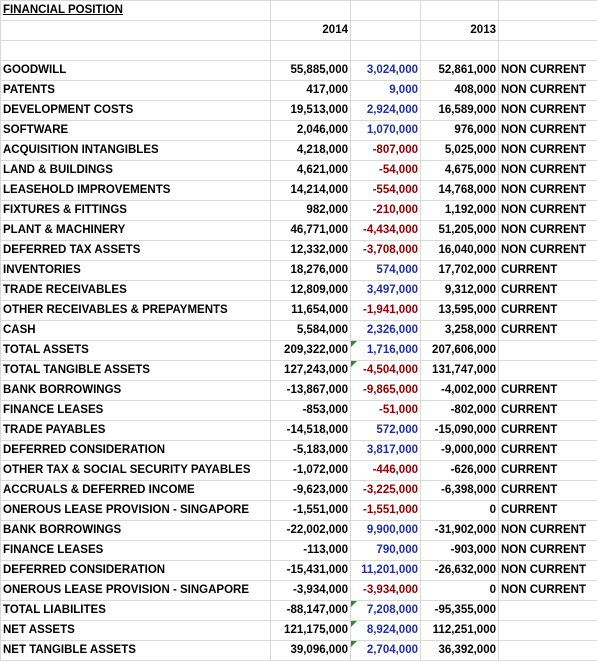 This screenshot has width=597, height=662. I want to click on year-2014-header: 2014, so click(310, 30).